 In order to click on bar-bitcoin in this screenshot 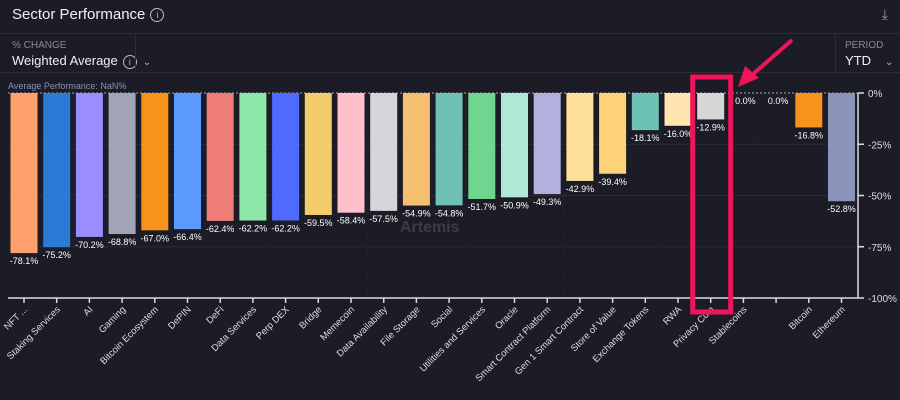, I will do `click(809, 110)`.